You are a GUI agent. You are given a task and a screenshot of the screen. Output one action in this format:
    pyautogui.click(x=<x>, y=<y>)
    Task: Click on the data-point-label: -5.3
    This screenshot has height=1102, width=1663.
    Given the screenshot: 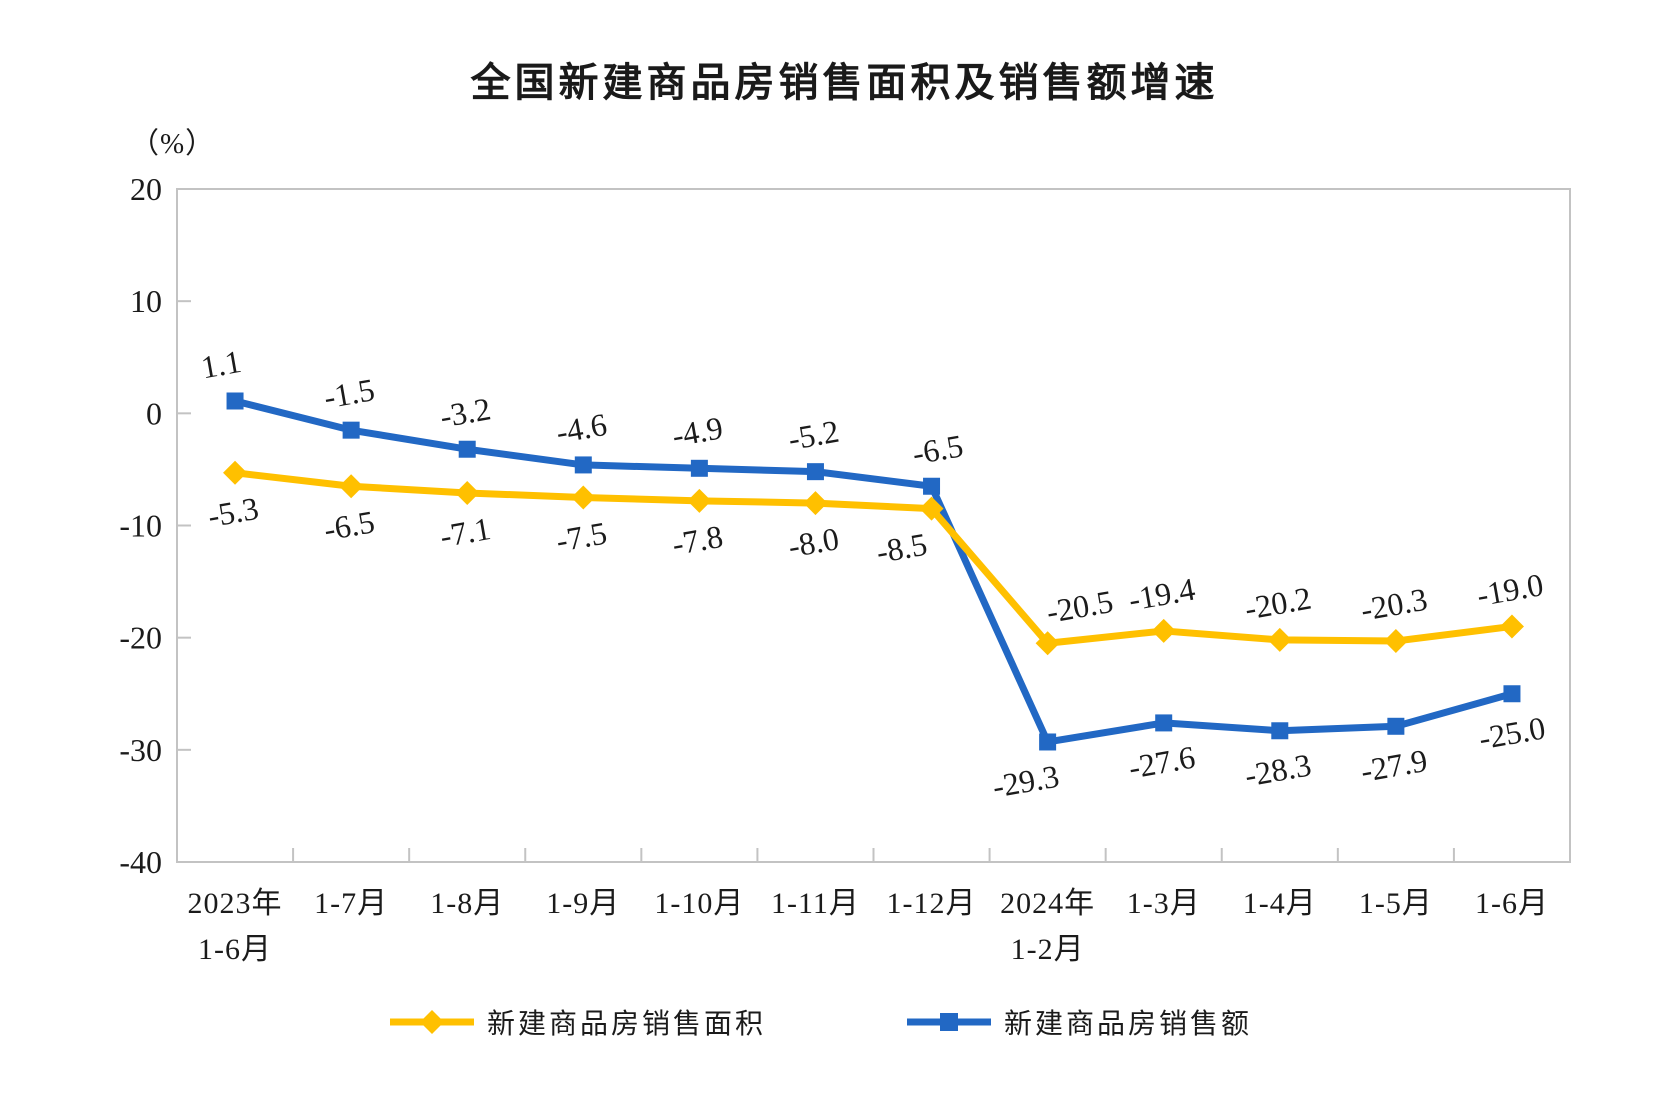 What is the action you would take?
    pyautogui.click(x=233, y=512)
    